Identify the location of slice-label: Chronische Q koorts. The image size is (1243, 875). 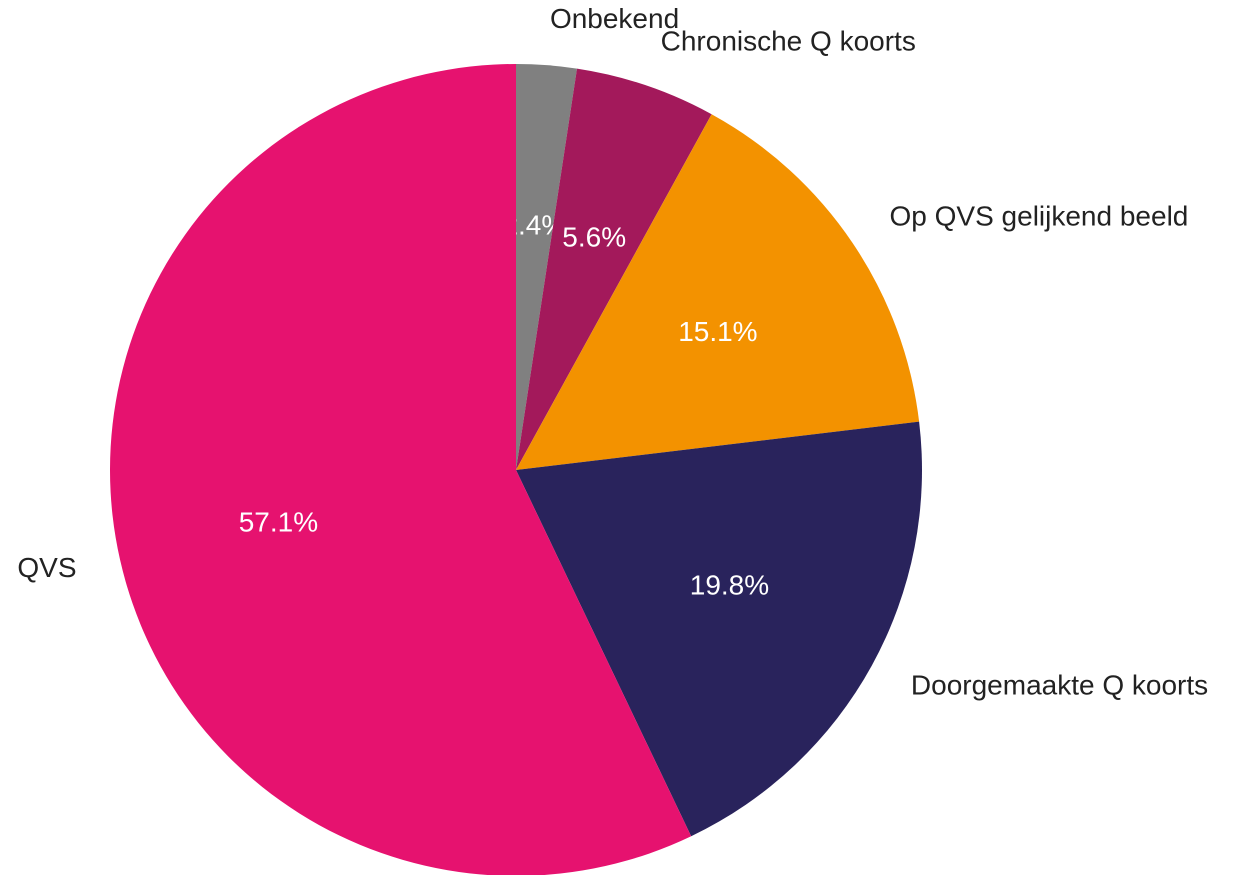
(788, 41).